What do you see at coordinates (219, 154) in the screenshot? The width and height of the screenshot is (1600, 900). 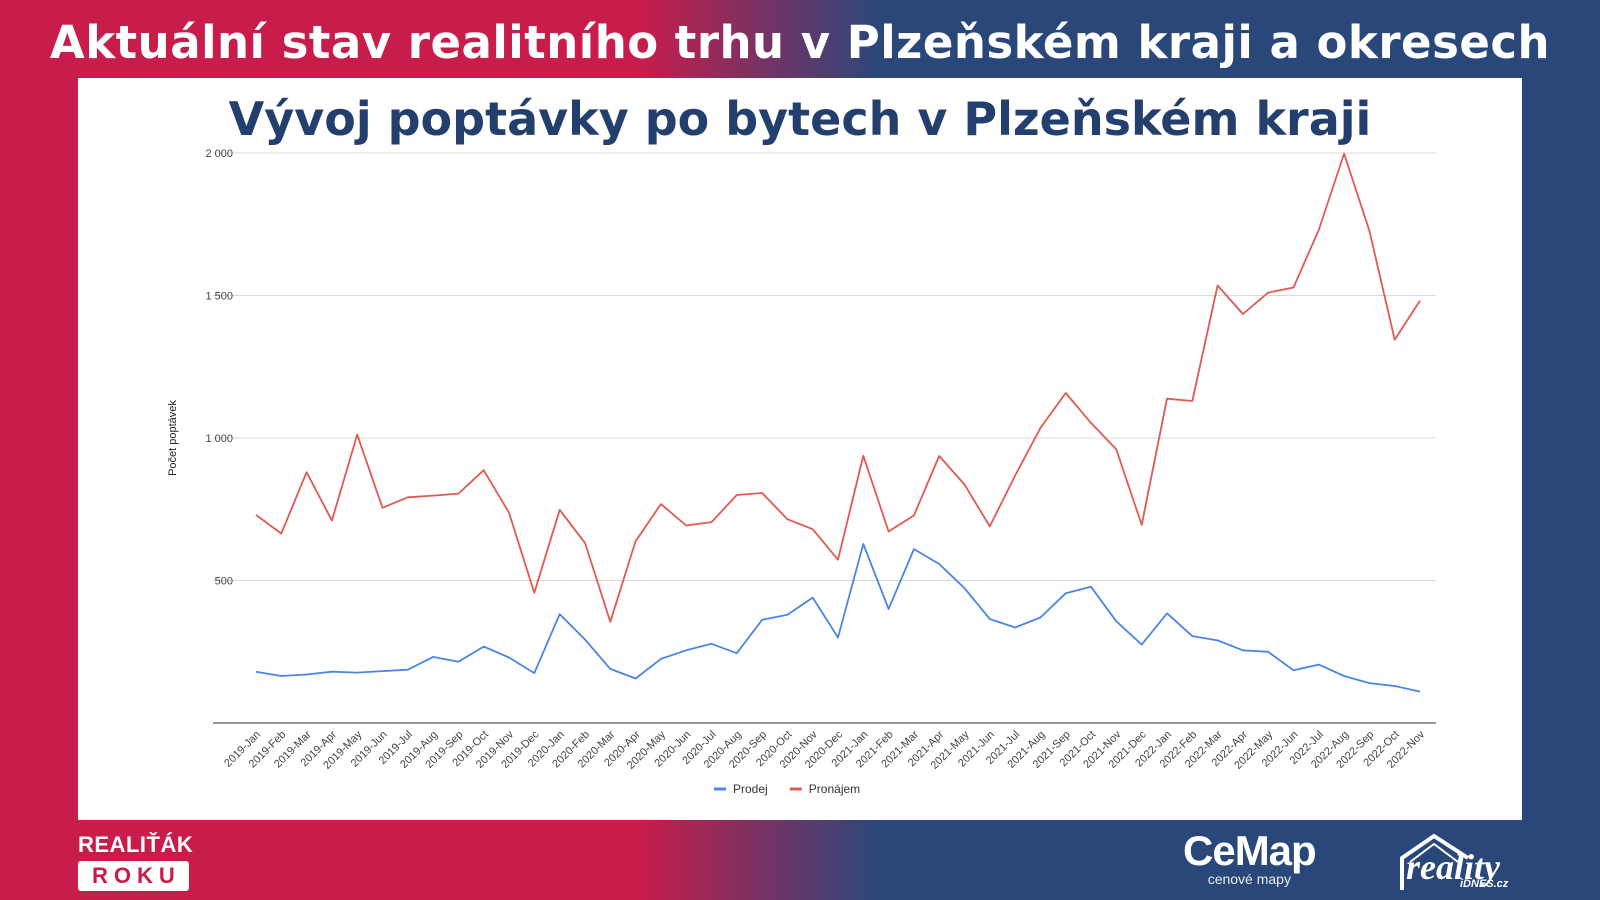 I see `y-tick-label: 2 000` at bounding box center [219, 154].